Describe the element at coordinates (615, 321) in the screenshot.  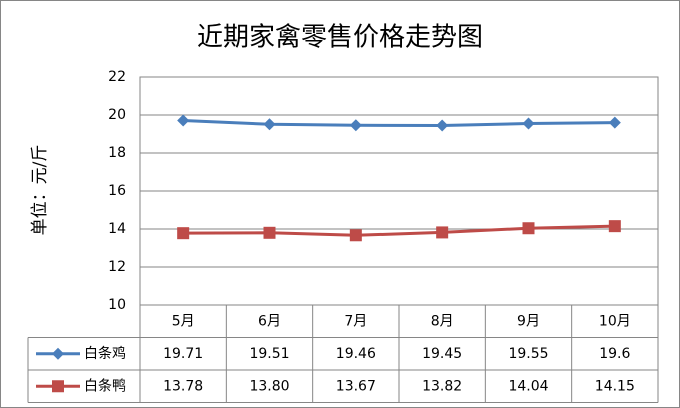
I see `x-tick-label: 10月` at that location.